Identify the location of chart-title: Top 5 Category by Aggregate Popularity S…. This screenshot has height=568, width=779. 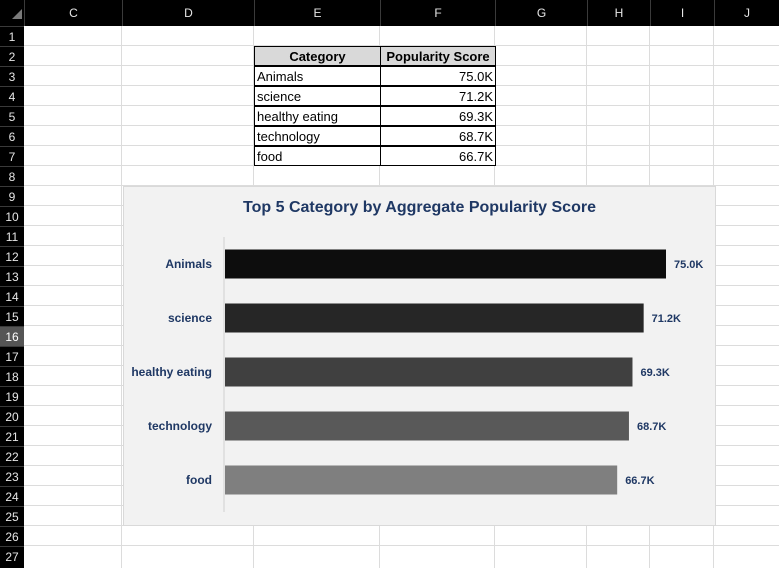
(419, 207).